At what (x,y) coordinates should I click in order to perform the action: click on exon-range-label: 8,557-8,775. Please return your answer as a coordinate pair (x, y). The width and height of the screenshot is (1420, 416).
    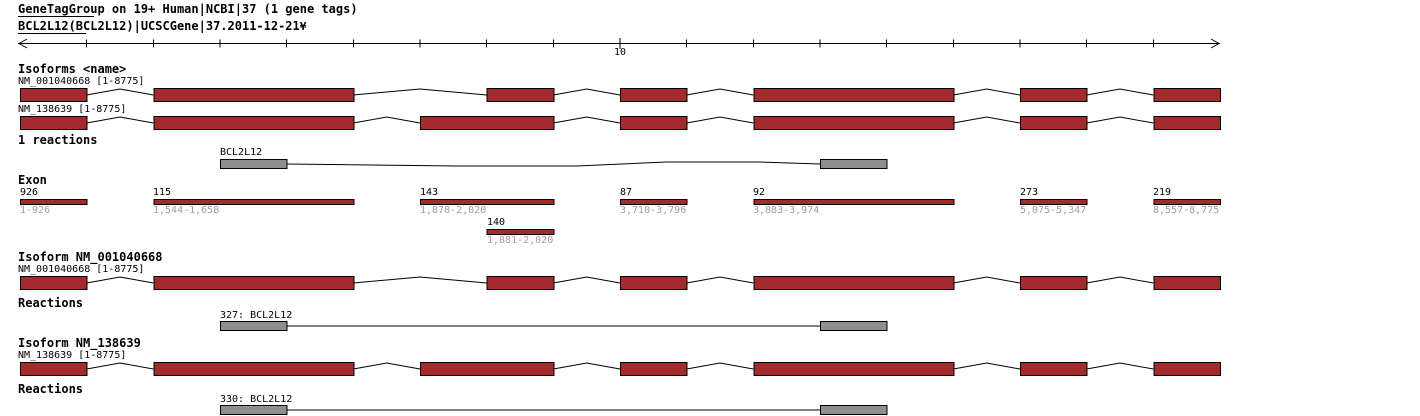
    Looking at the image, I should click on (1186, 210).